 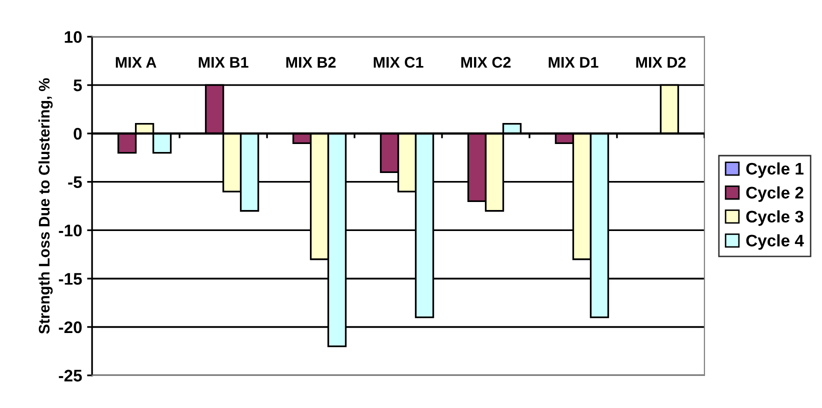 What do you see at coordinates (486, 62) in the screenshot?
I see `x-tick-label: MIX C2` at bounding box center [486, 62].